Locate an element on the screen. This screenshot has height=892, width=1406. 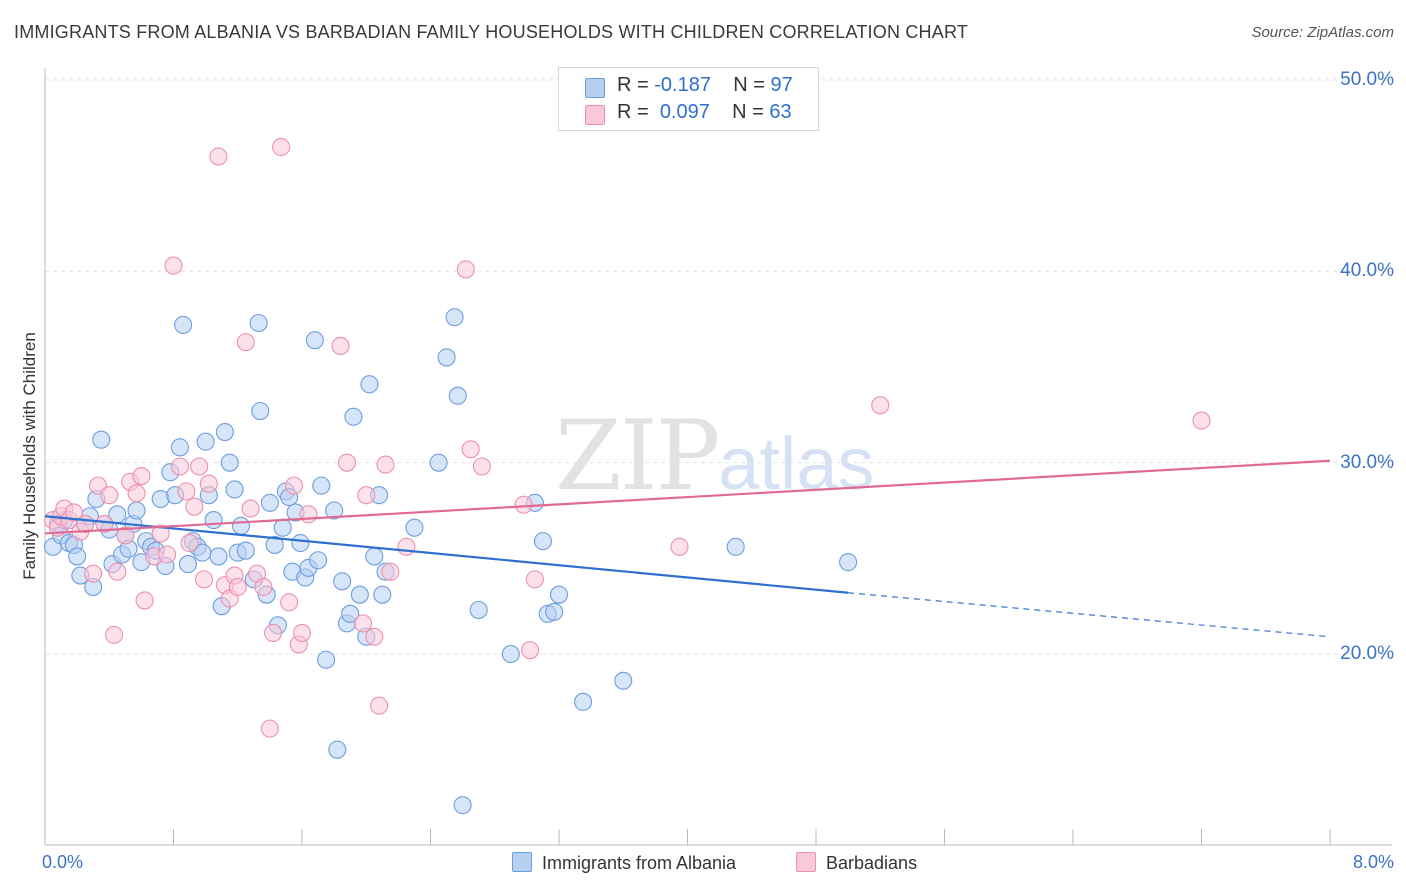
y-tick-label: 40.0% is located at coordinates (1367, 271).